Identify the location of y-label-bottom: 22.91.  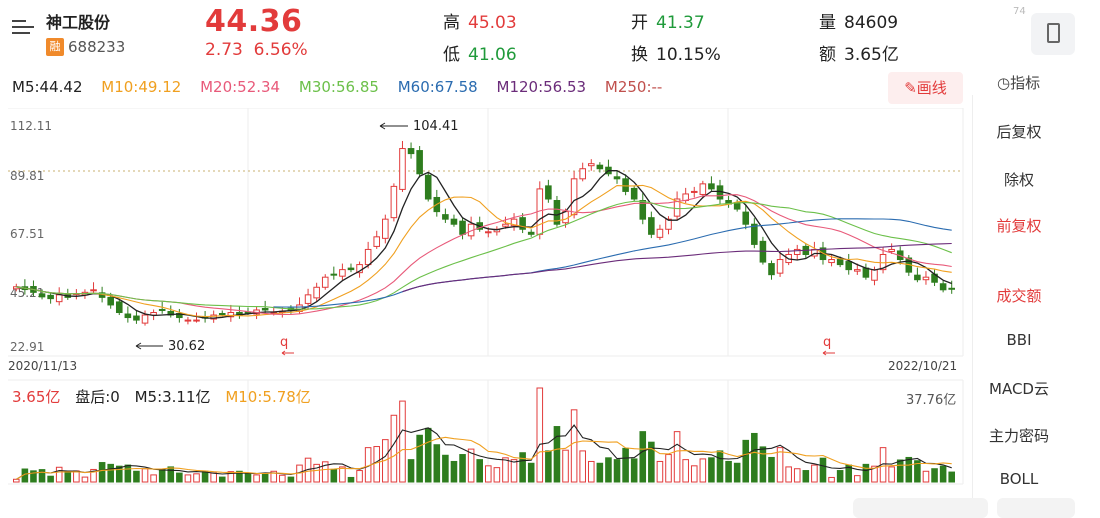
(27, 347).